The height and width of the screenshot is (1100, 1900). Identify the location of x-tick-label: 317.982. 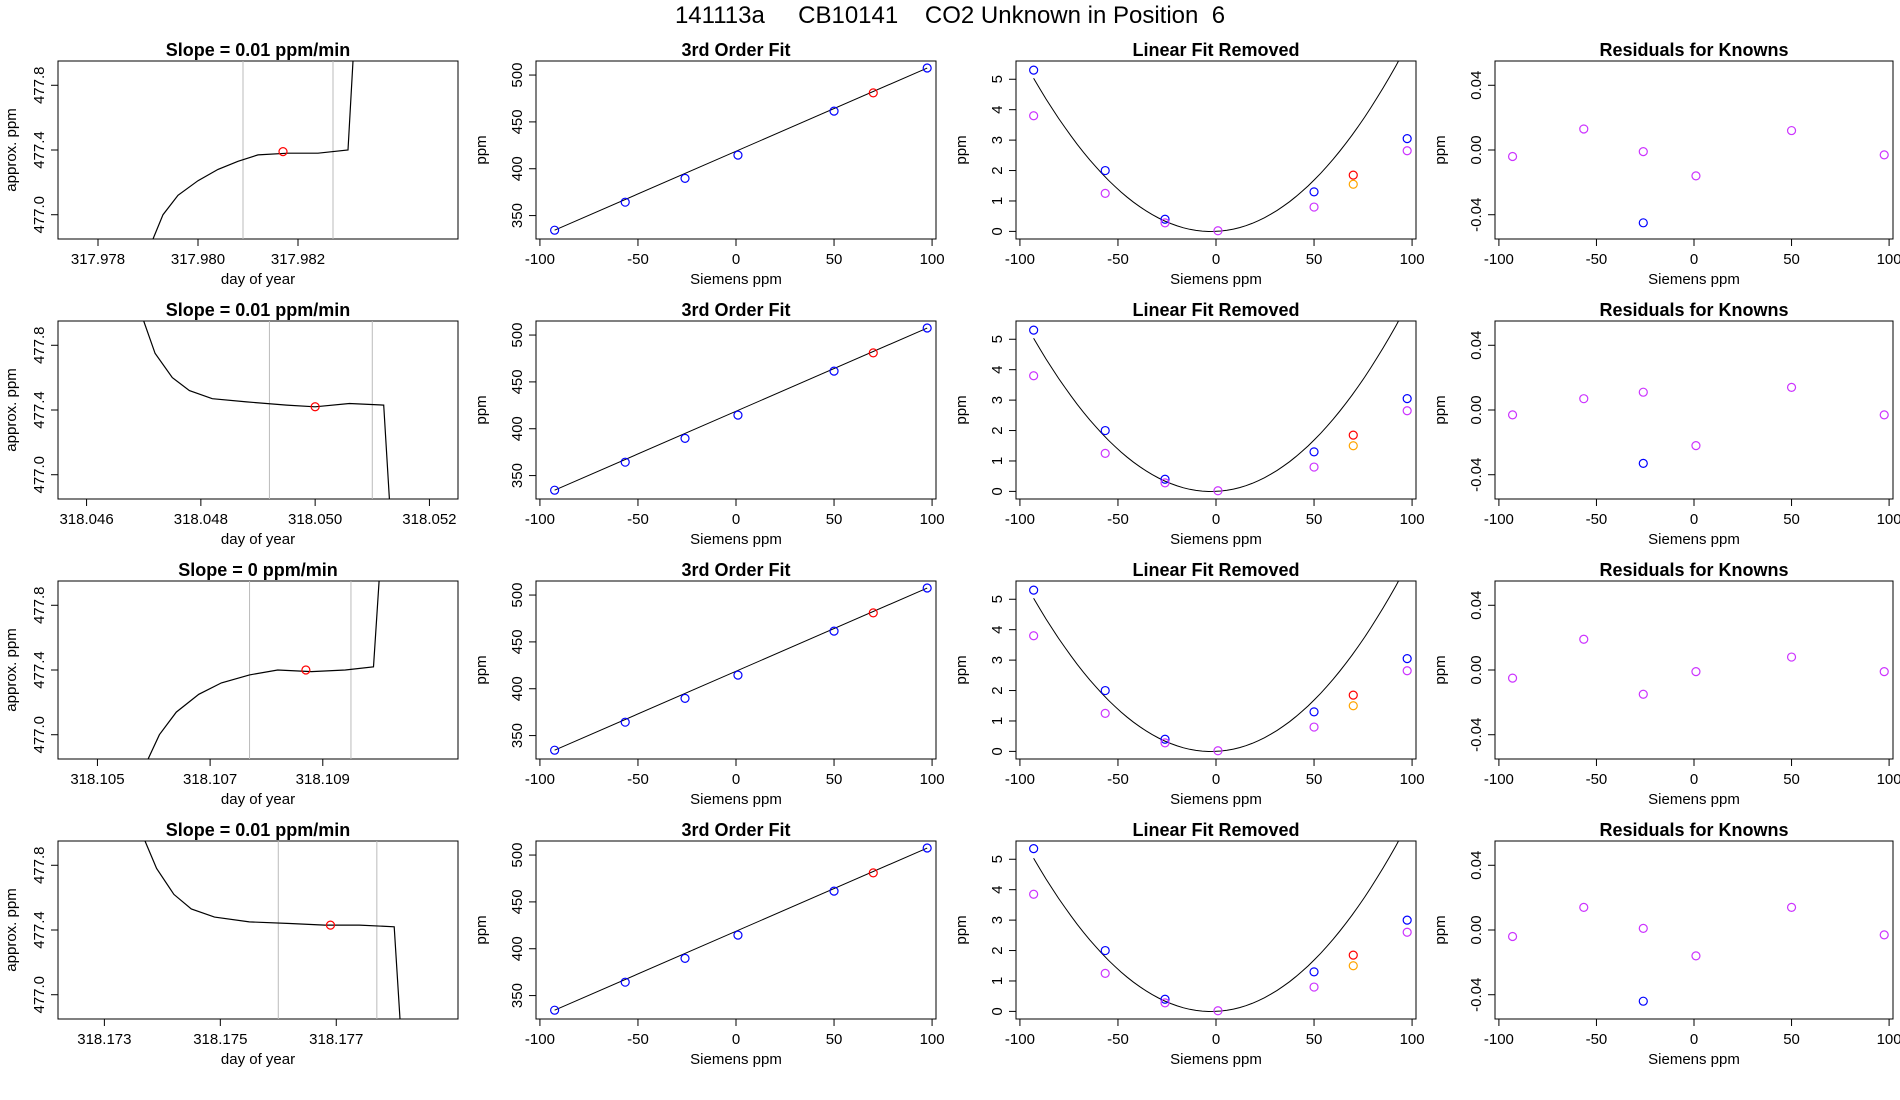
(298, 259).